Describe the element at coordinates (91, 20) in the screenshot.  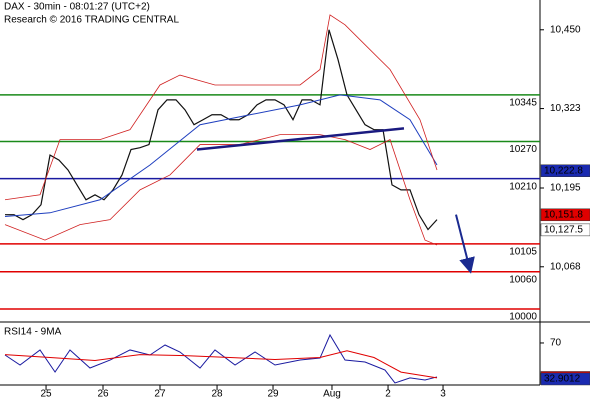
I see `chart-subtitle: Research © 2016 TRADING CENTRAL` at that location.